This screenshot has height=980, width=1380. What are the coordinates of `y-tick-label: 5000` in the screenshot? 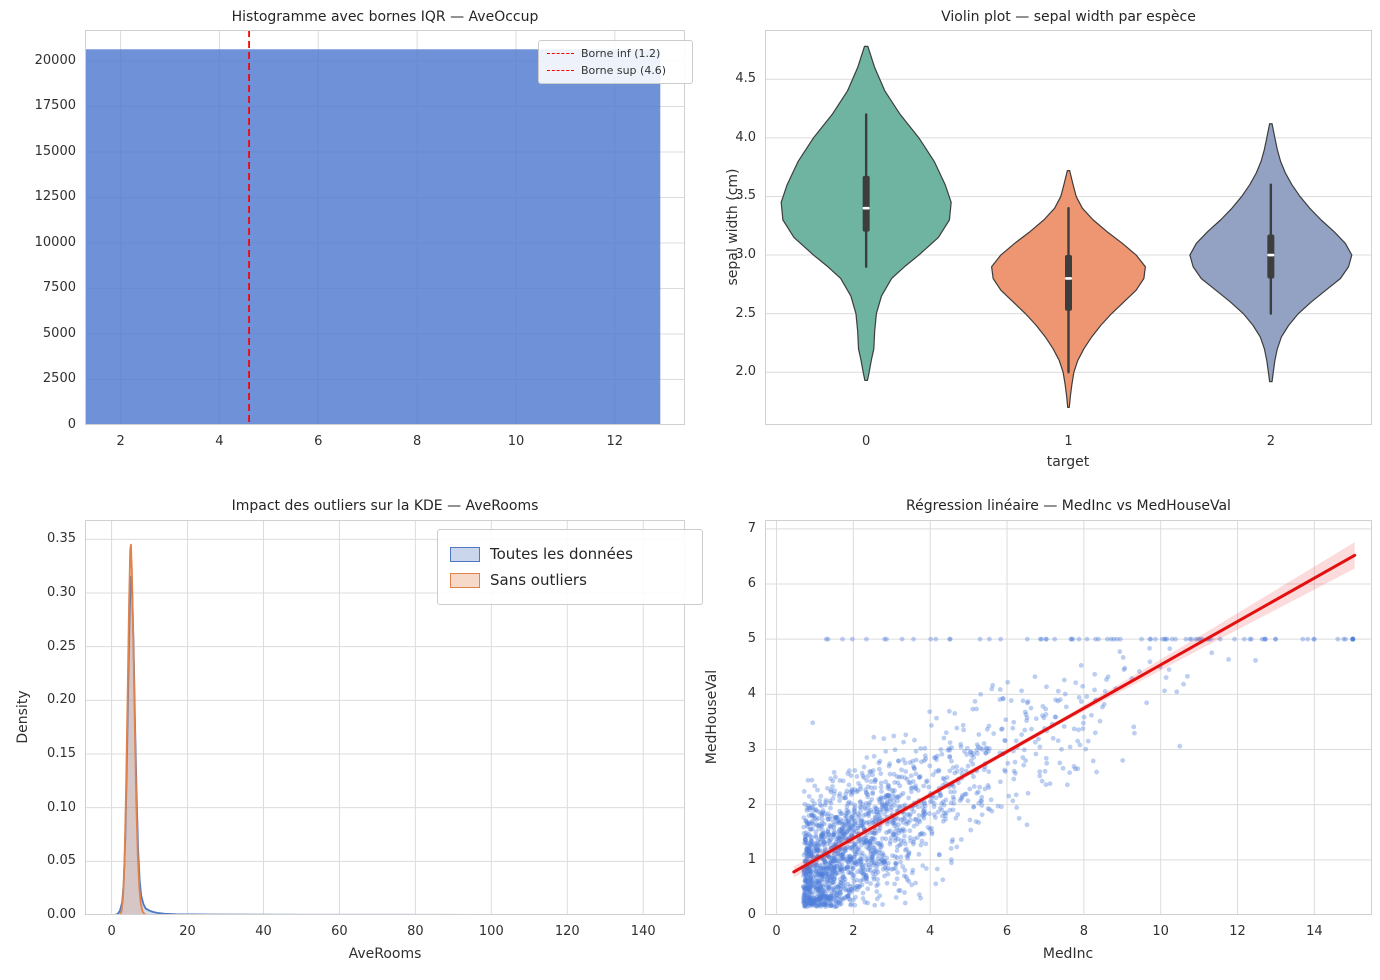 It's located at (59, 333).